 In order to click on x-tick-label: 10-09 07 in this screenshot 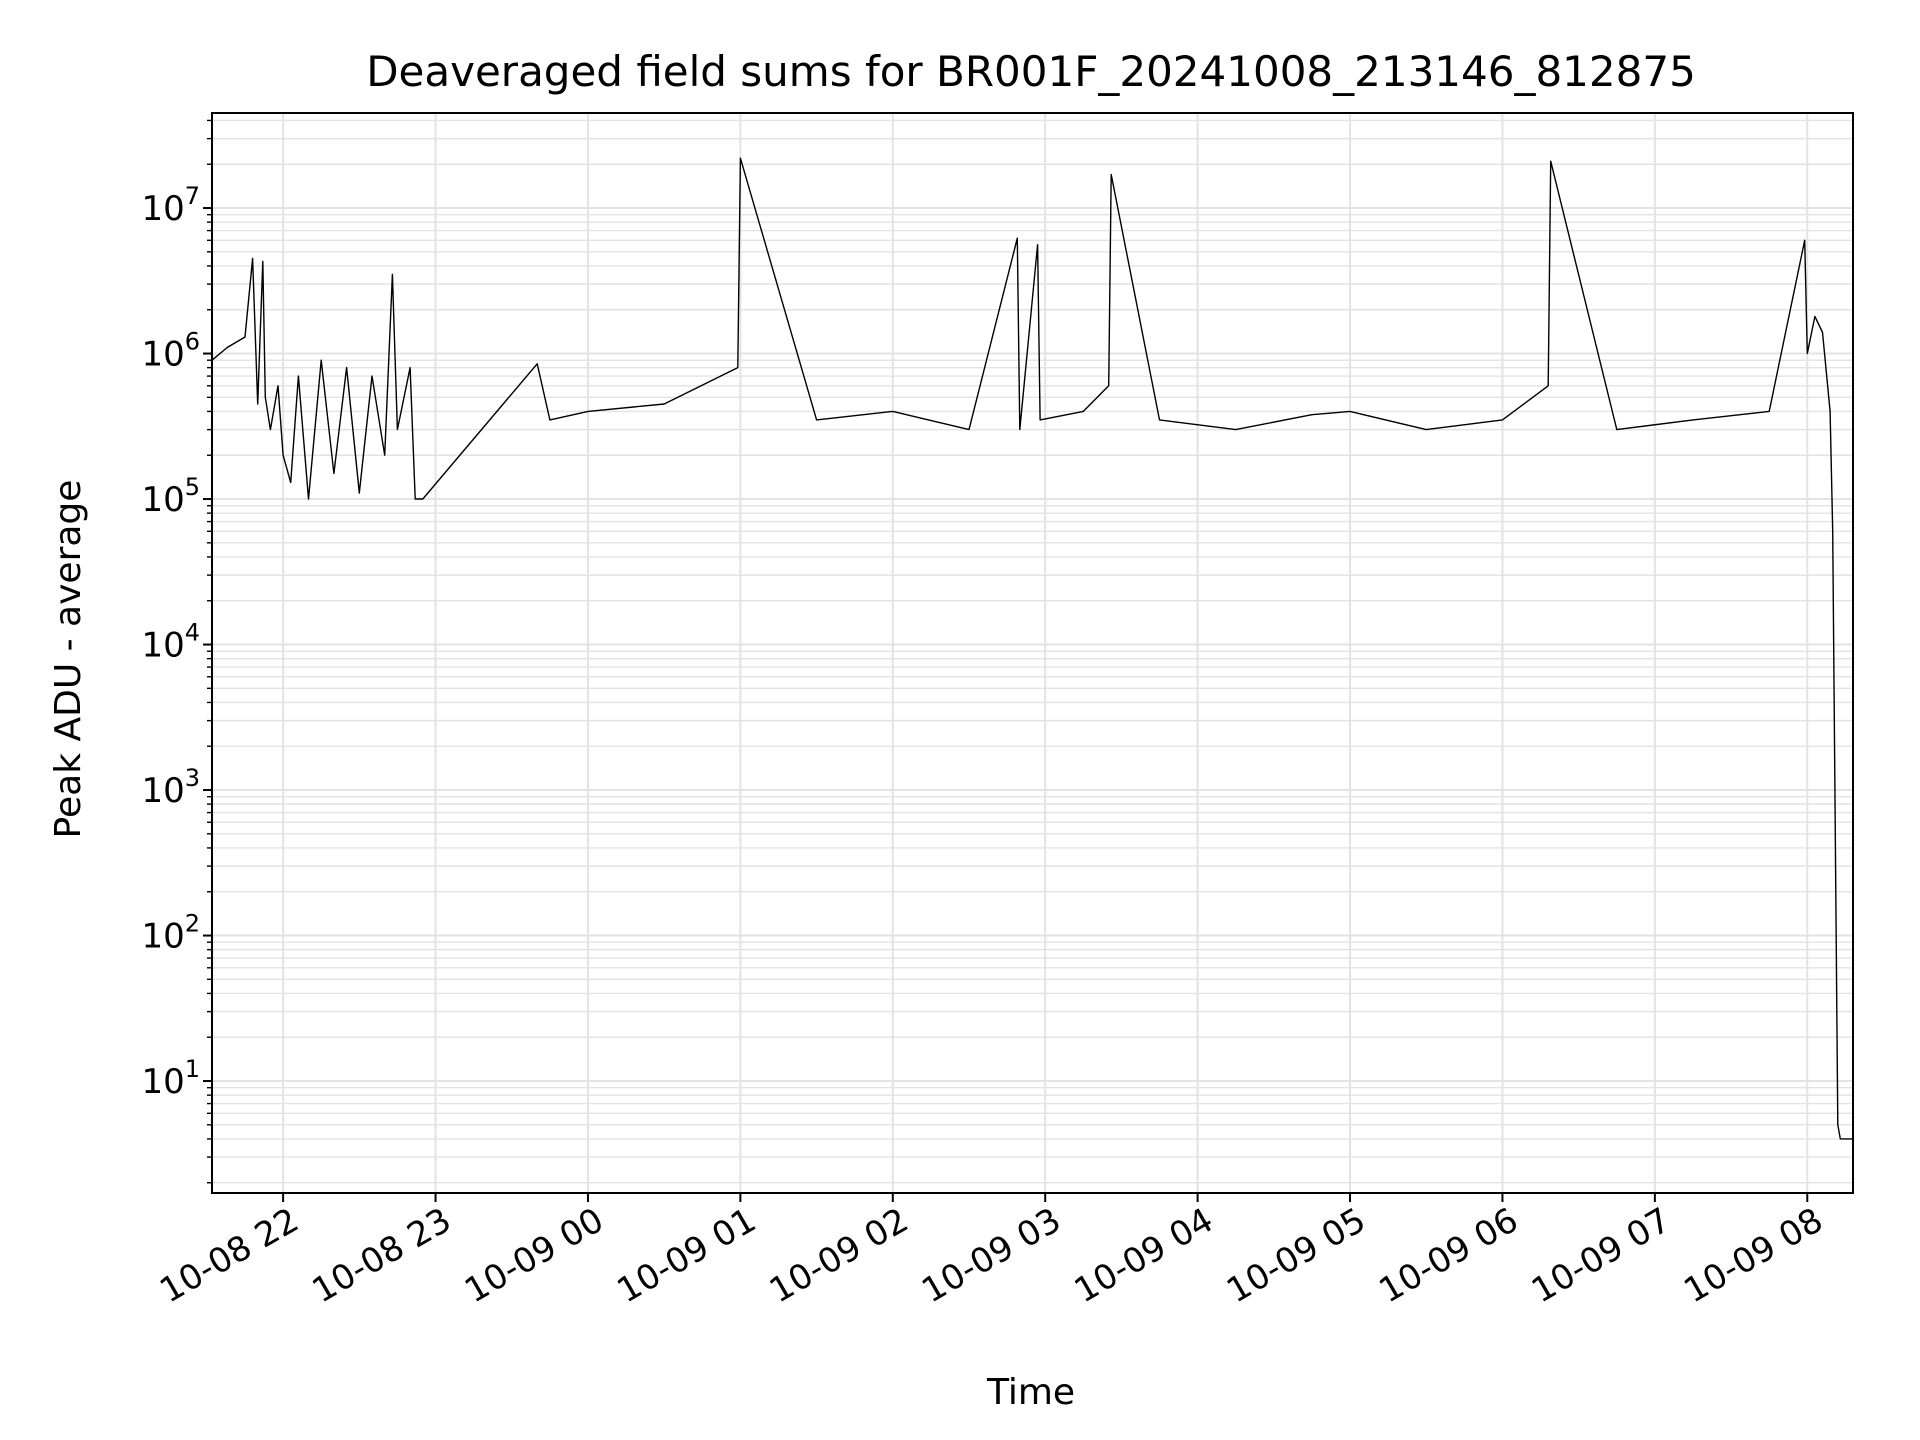, I will do `click(1601, 1255)`.